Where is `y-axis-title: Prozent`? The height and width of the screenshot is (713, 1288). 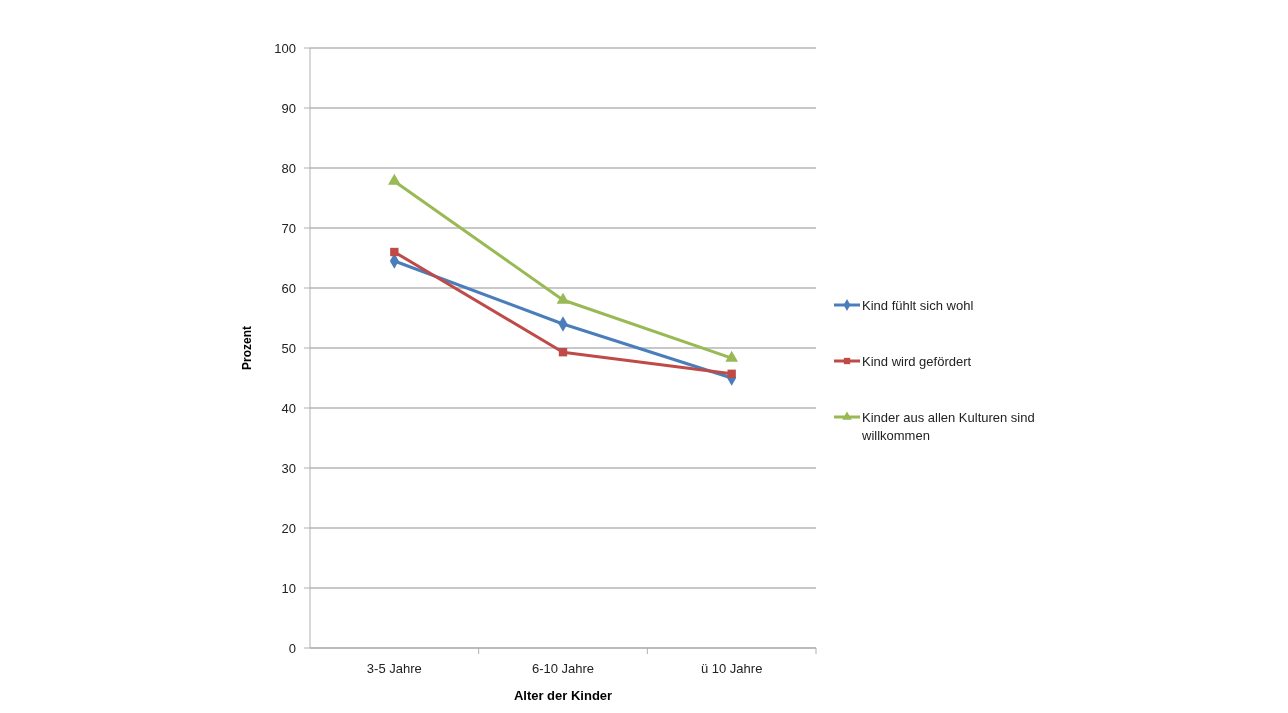
y-axis-title: Prozent is located at coordinates (247, 348).